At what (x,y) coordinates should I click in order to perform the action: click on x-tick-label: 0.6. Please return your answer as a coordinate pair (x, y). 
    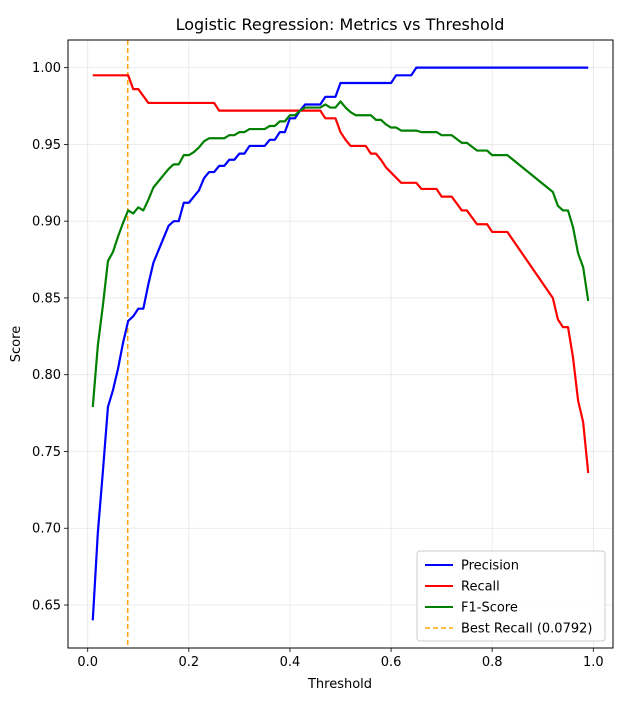
    Looking at the image, I should click on (391, 662).